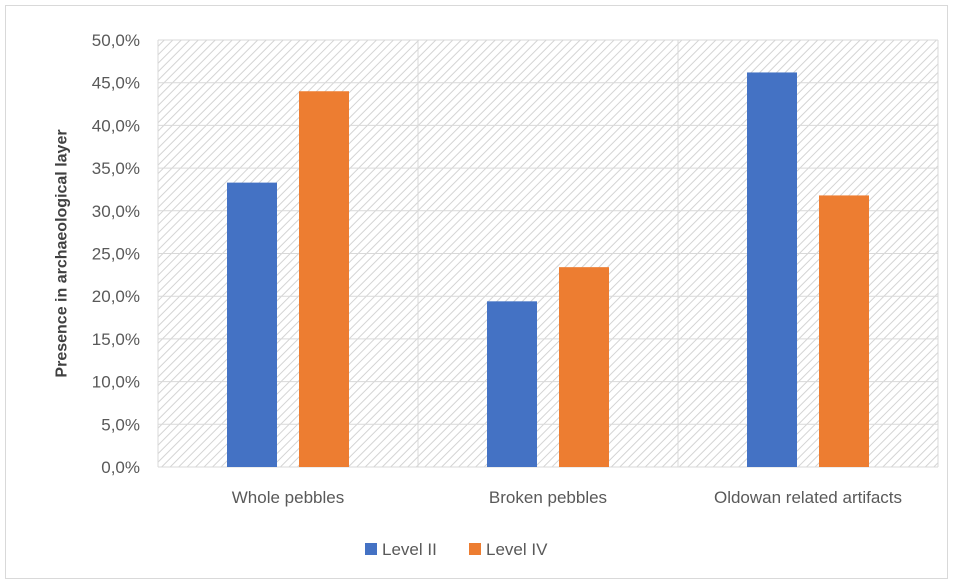 The height and width of the screenshot is (585, 954). I want to click on x-category-label: Oldowan related artifacts, so click(808, 497).